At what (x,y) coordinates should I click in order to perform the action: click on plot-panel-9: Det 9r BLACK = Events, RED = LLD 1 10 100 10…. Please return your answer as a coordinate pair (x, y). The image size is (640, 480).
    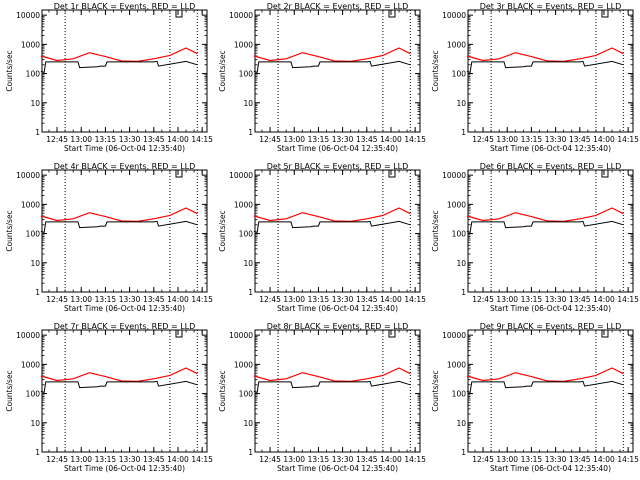
    Looking at the image, I should click on (535, 397).